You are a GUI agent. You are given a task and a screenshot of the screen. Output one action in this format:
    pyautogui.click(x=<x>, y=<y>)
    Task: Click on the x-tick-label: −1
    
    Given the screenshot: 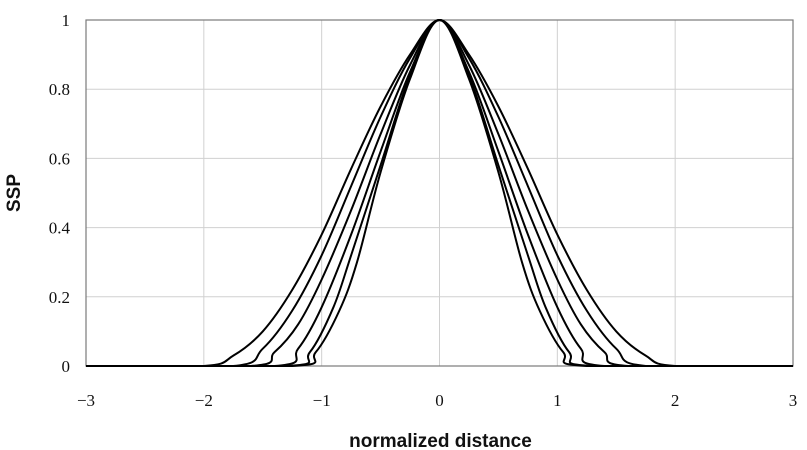 What is the action you would take?
    pyautogui.click(x=322, y=400)
    